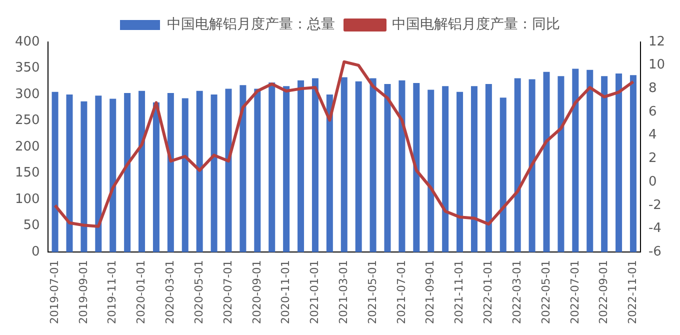 Image resolution: width=680 pixels, height=335 pixels. What do you see at coordinates (285, 292) in the screenshot?
I see `x-tick-label: 2020-11-01` at bounding box center [285, 292].